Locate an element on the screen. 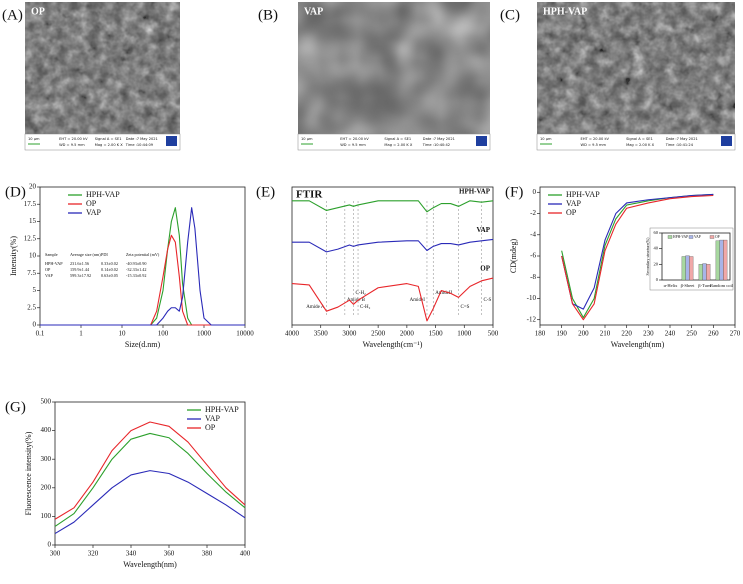 The image size is (743, 584). x-tick-label: 320 is located at coordinates (93, 554).